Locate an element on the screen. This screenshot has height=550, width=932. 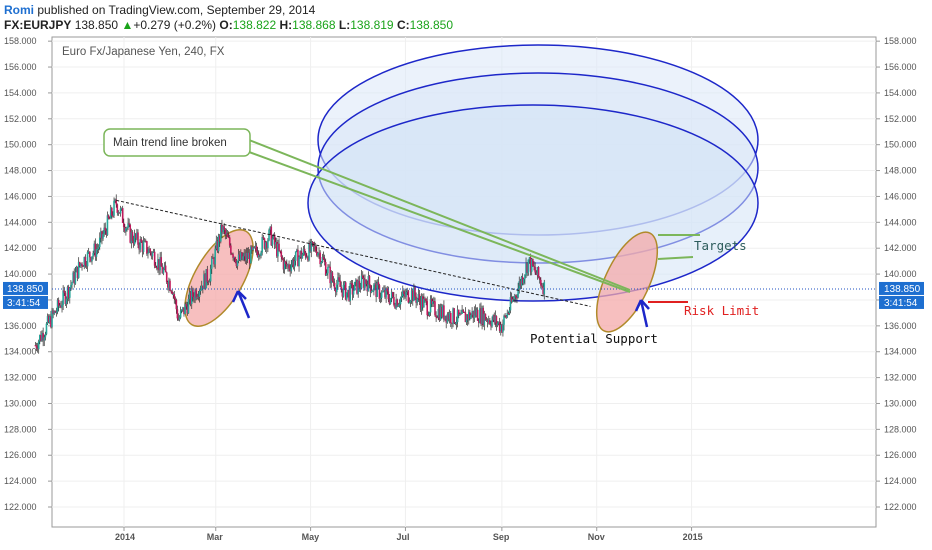
y-tick-label-left: 124.000 is located at coordinates (20, 481).